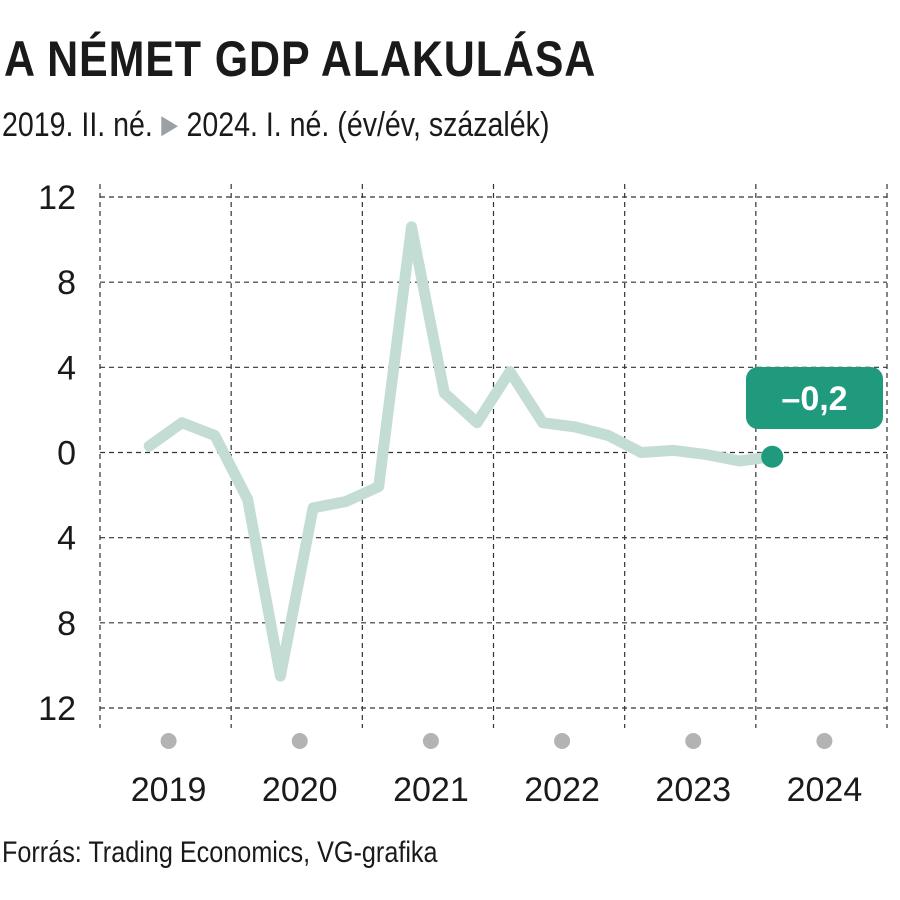 Image resolution: width=900 pixels, height=900 pixels. I want to click on value-callout-badge, so click(814, 398).